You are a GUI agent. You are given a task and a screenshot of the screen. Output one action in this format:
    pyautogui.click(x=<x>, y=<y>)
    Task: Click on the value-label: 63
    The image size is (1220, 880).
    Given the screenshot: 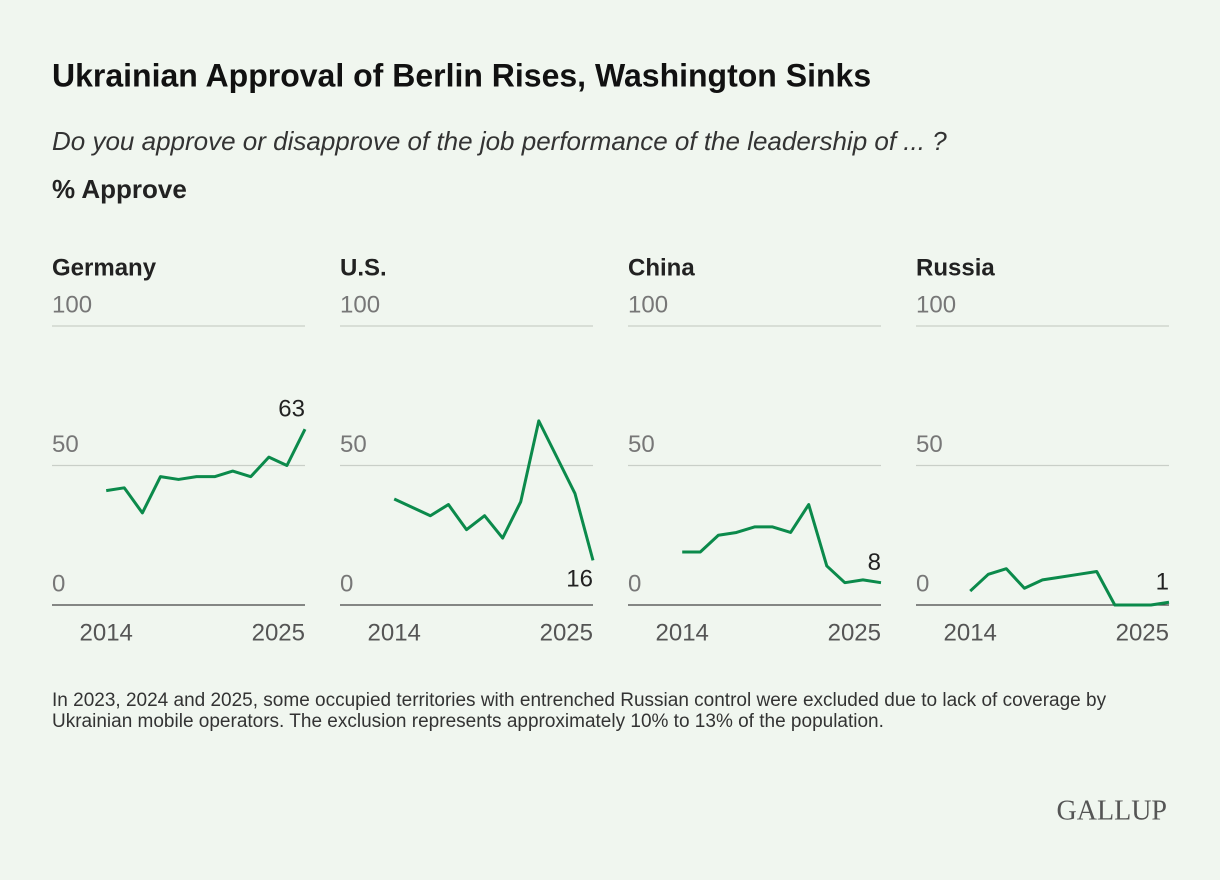 What is the action you would take?
    pyautogui.click(x=291, y=409)
    